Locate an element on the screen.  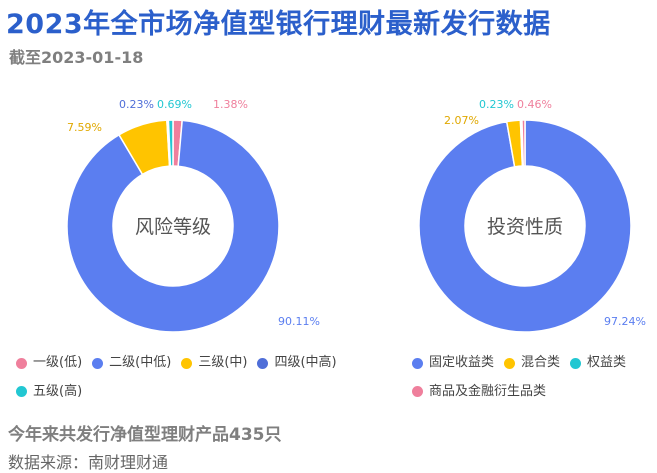
donut-center-label-1: 投资性质 is located at coordinates (525, 227).